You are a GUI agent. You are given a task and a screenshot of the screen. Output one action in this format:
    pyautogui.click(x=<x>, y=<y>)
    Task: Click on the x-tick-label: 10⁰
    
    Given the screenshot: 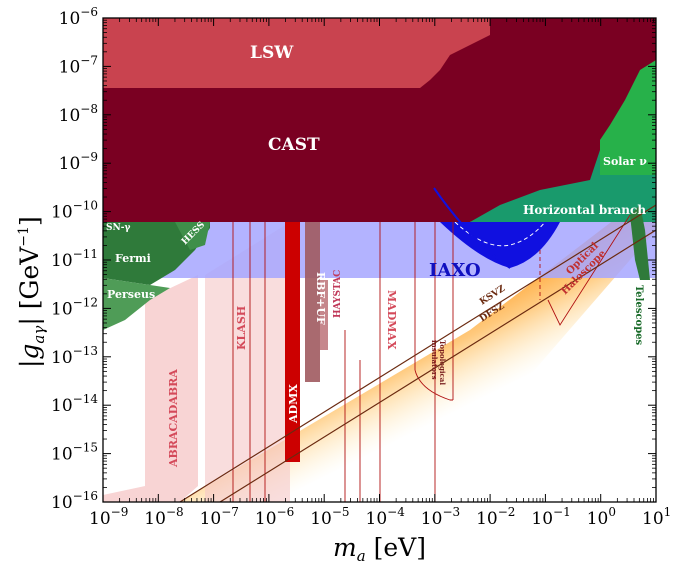 What is the action you would take?
    pyautogui.click(x=601, y=517)
    